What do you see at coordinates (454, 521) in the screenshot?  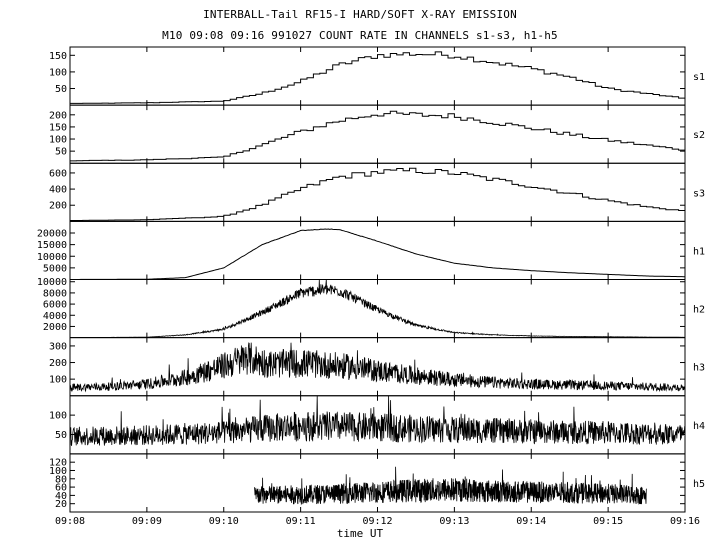 I see `x-tick-label: 09:13` at bounding box center [454, 521].